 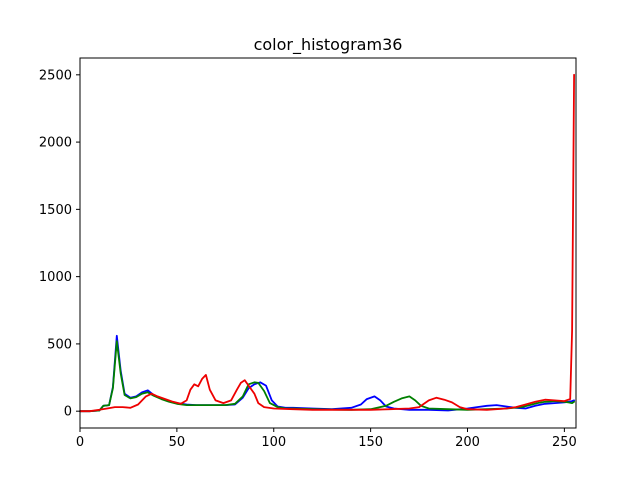 What do you see at coordinates (328, 45) in the screenshot?
I see `chart-title: color_histogram36` at bounding box center [328, 45].